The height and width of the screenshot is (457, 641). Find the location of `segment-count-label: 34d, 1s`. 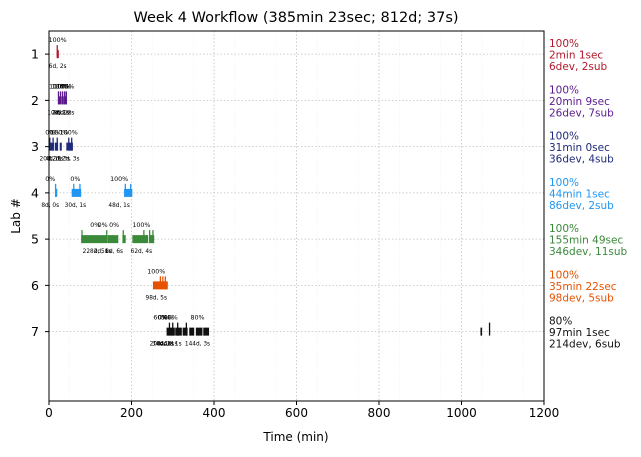

segment-count-label: 34d, 1s is located at coordinates (162, 345).